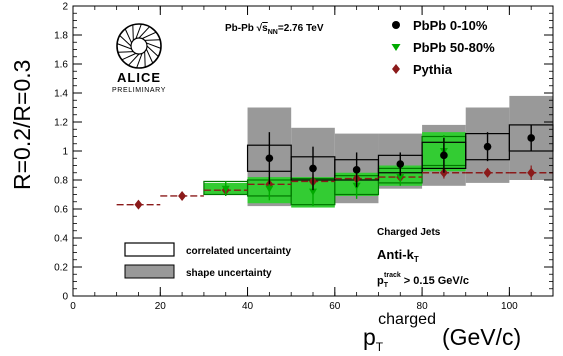 This screenshot has width=563, height=356. Describe the element at coordinates (229, 273) in the screenshot. I see `legend-label-shape: shape uncertainty` at that location.